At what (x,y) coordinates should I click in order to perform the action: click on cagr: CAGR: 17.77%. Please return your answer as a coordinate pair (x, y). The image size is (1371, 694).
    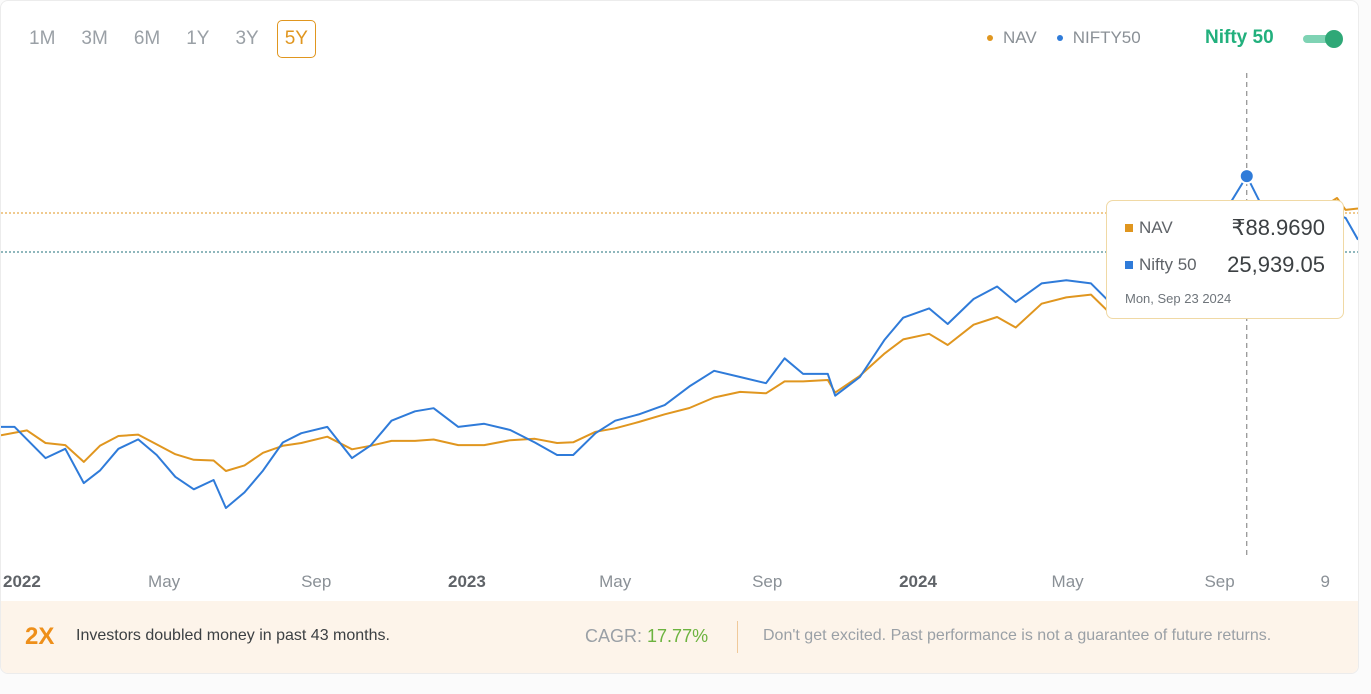
    Looking at the image, I should click on (646, 636).